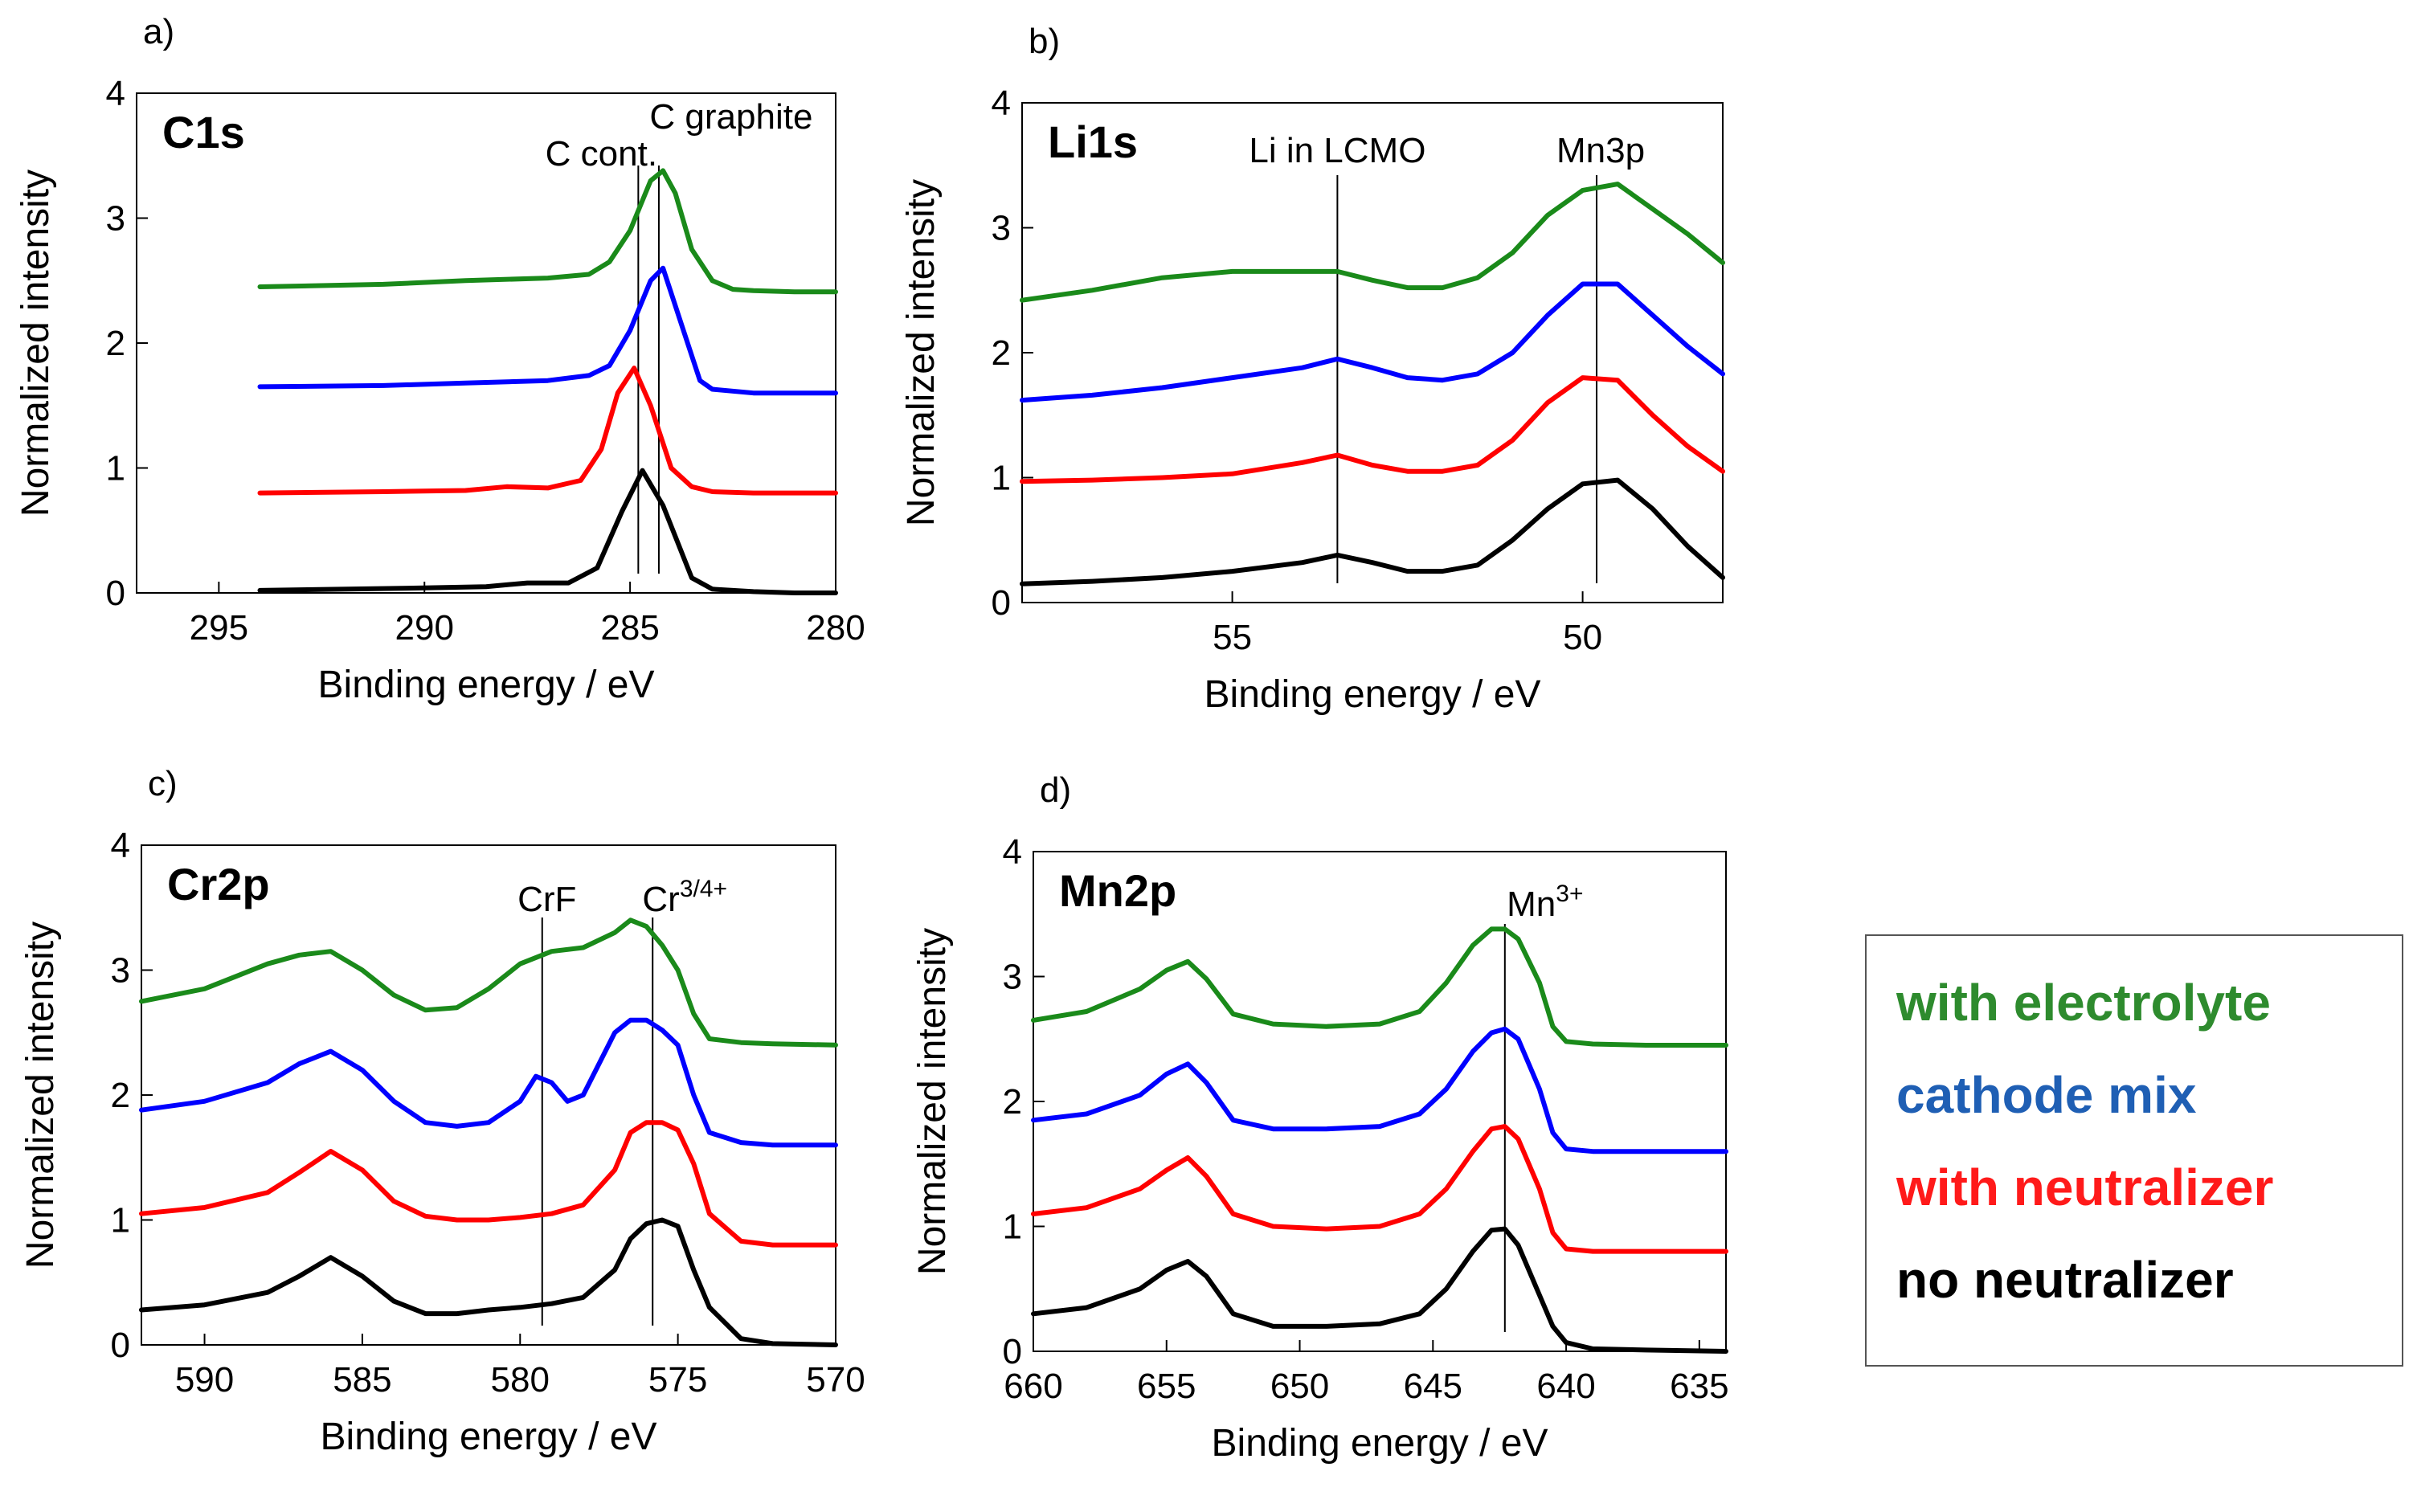 The image size is (2413, 1512). What do you see at coordinates (2083, 1003) in the screenshot?
I see `legend-item-with-electrolyte: with electrolyte` at bounding box center [2083, 1003].